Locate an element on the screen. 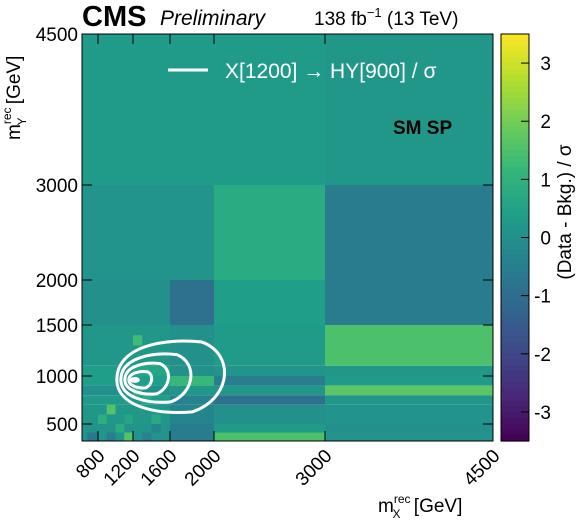 The width and height of the screenshot is (580, 521). lumi-exponent: −1 is located at coordinates (374, 12).